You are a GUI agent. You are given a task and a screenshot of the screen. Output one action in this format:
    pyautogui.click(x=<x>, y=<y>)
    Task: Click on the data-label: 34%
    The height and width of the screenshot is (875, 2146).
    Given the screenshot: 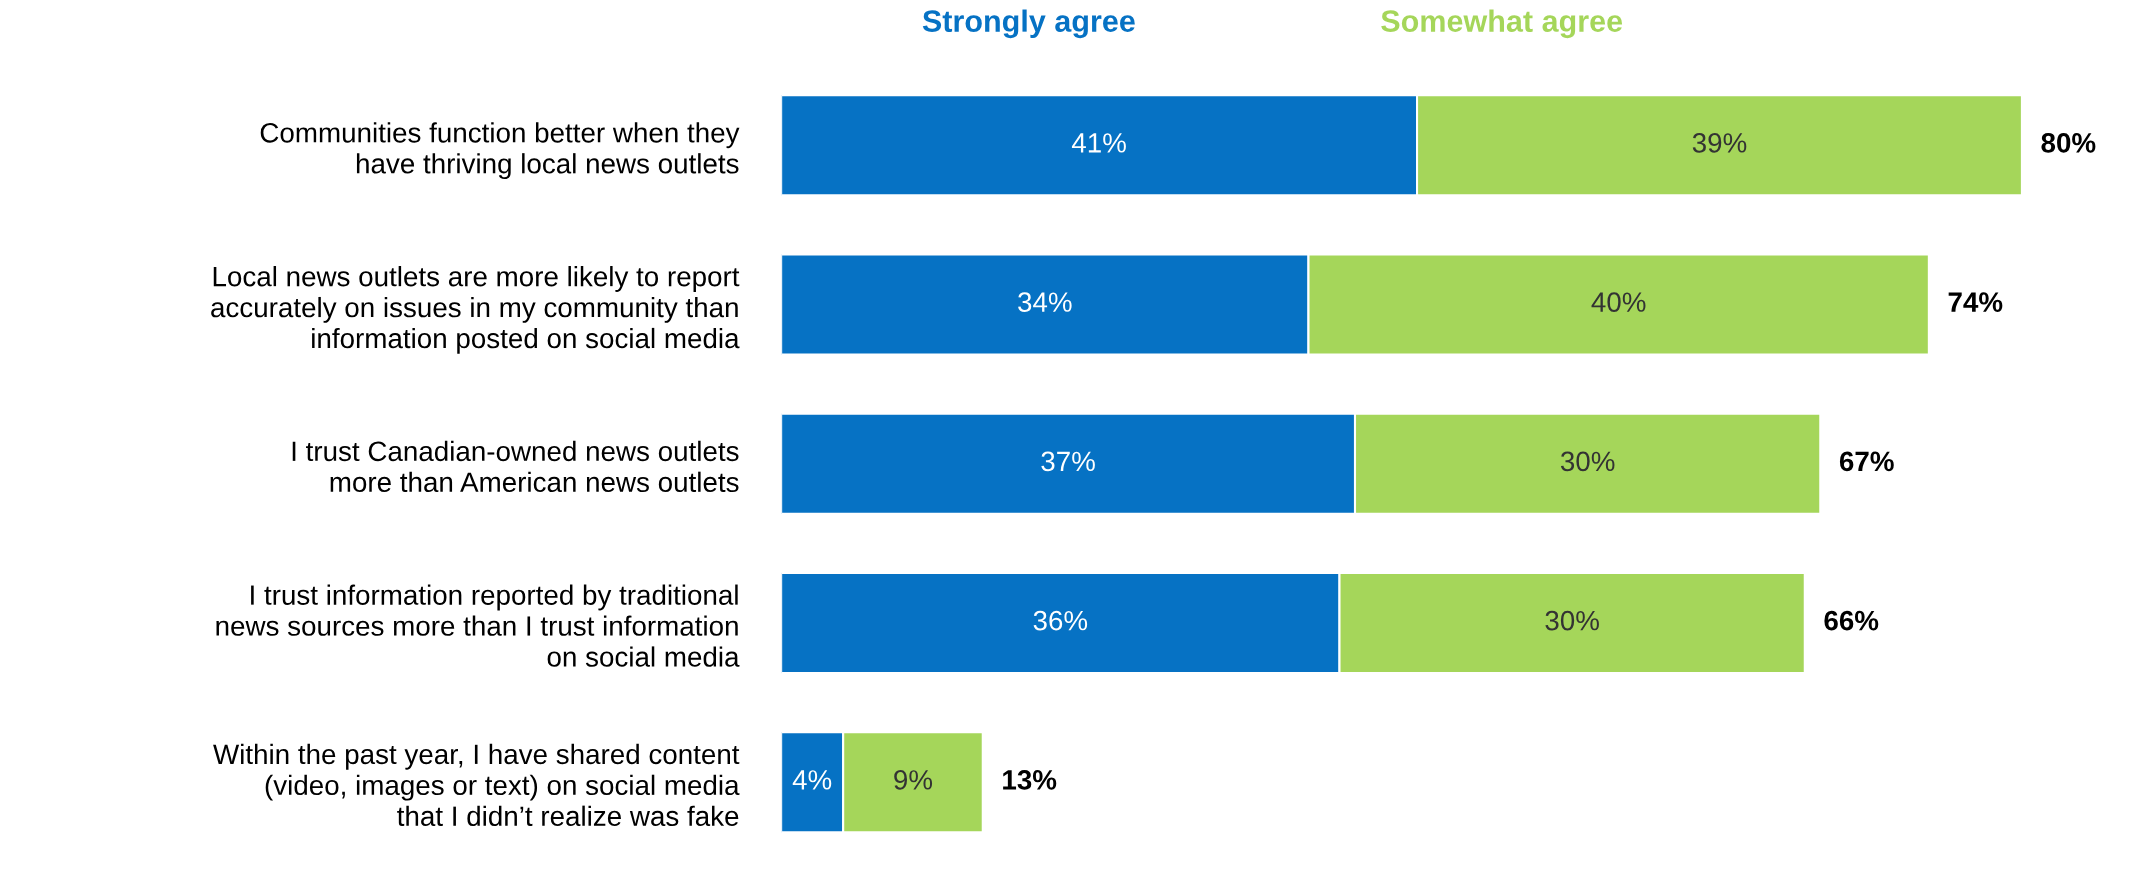 What is the action you would take?
    pyautogui.click(x=1045, y=302)
    